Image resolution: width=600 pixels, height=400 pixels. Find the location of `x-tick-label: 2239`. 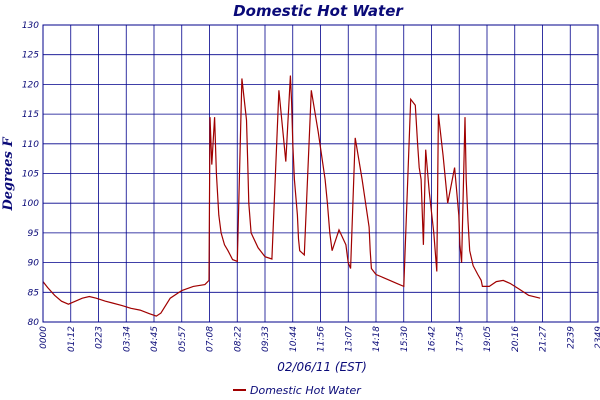

x-tick-label: 2239 is located at coordinates (571, 337).